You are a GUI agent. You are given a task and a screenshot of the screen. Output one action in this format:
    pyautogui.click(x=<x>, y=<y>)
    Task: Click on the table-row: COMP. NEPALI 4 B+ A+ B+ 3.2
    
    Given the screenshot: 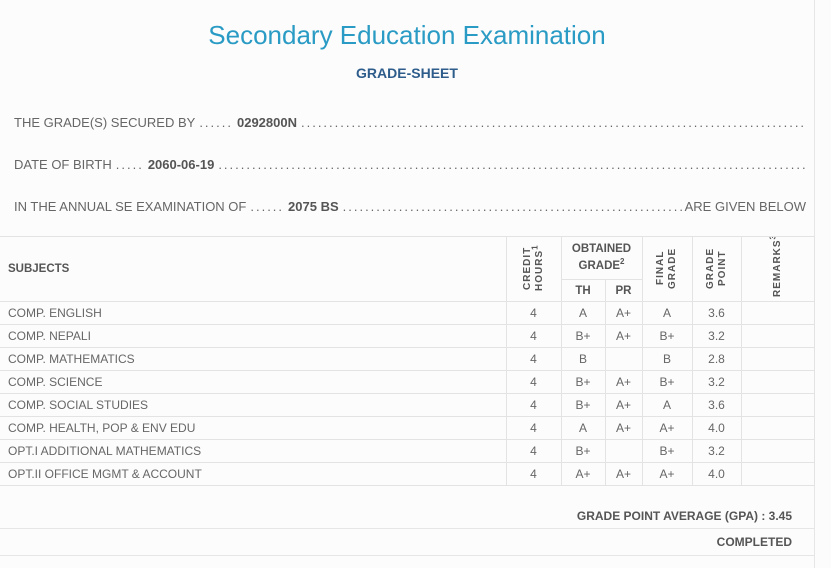 What is the action you would take?
    pyautogui.click(x=407, y=336)
    